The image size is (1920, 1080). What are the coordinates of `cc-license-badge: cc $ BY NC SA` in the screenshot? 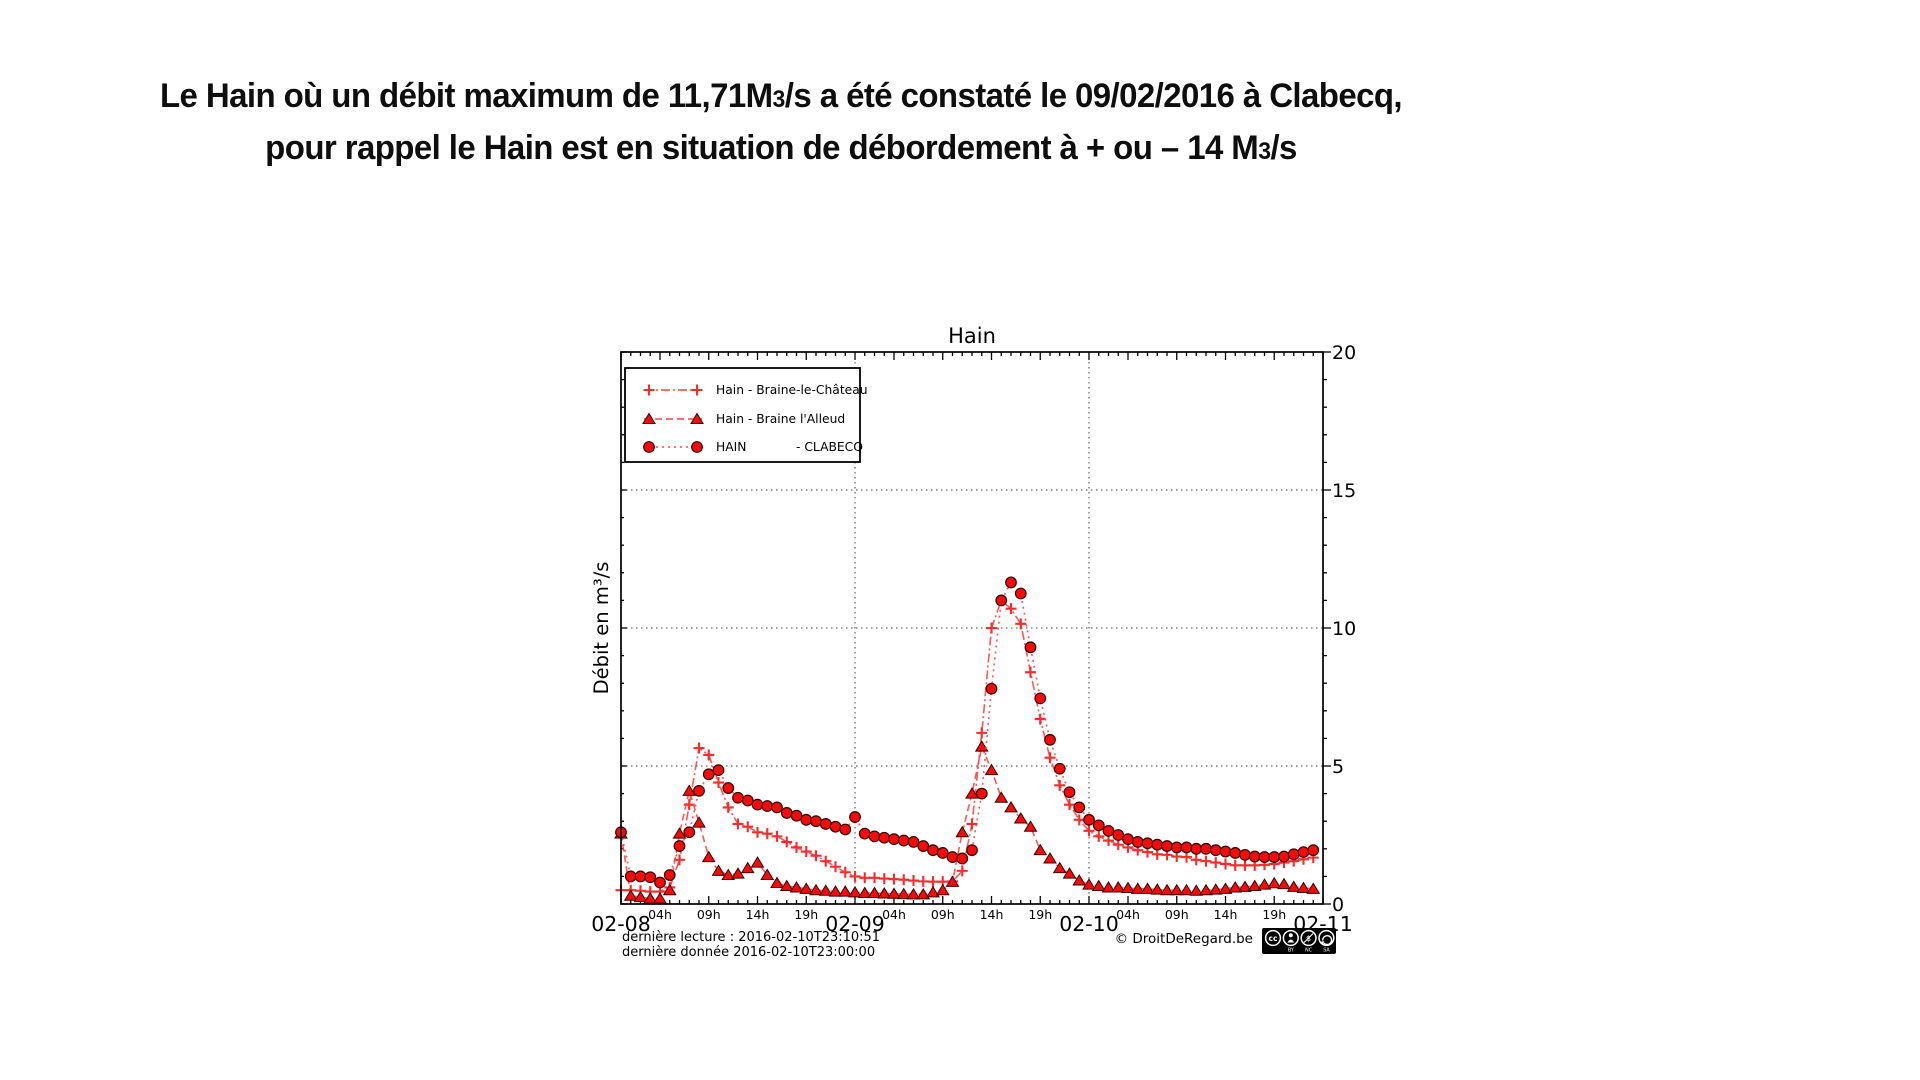 It's located at (1299, 941).